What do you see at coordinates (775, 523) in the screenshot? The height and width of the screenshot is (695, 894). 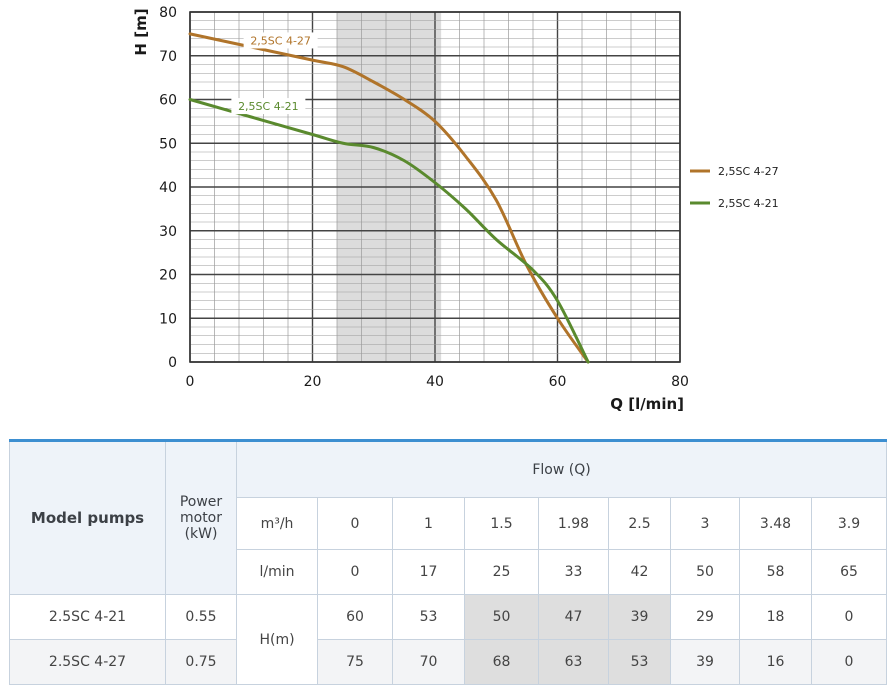 I see `flow-m3h-value: 3.48` at bounding box center [775, 523].